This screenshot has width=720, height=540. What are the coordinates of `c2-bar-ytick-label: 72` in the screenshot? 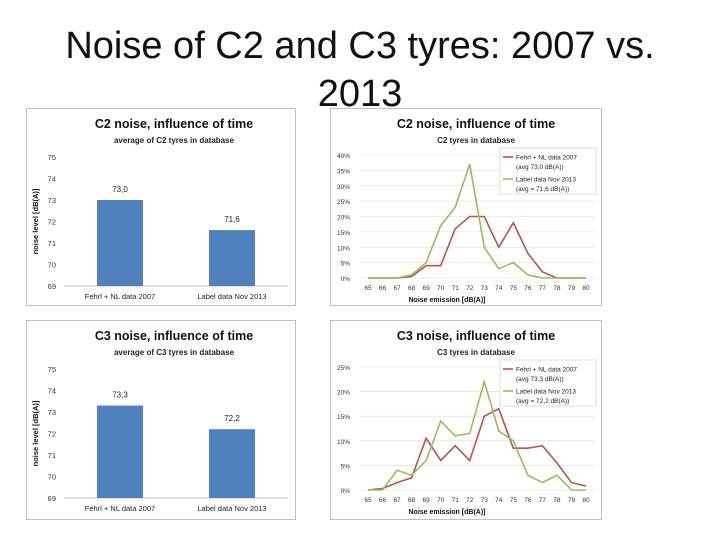 It's located at (52, 222).